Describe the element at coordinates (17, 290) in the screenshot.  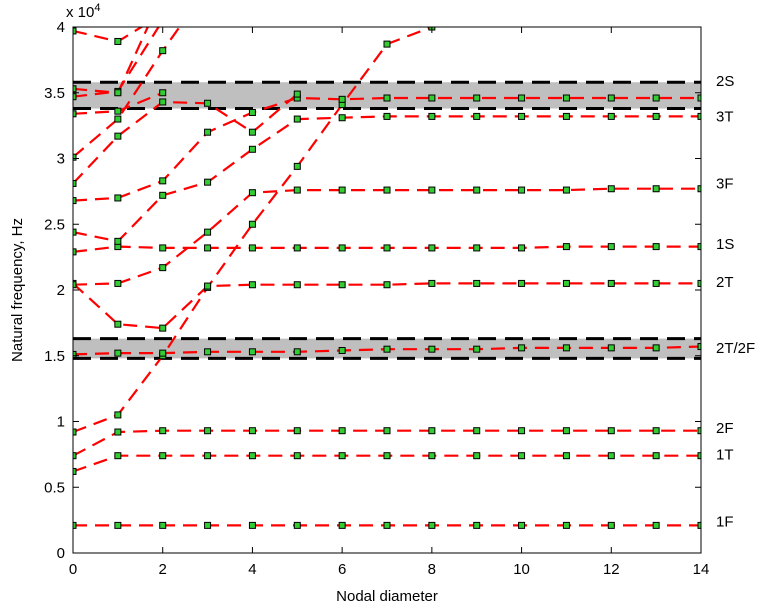
I see `y-axis-label: Natural frequency, Hz` at that location.